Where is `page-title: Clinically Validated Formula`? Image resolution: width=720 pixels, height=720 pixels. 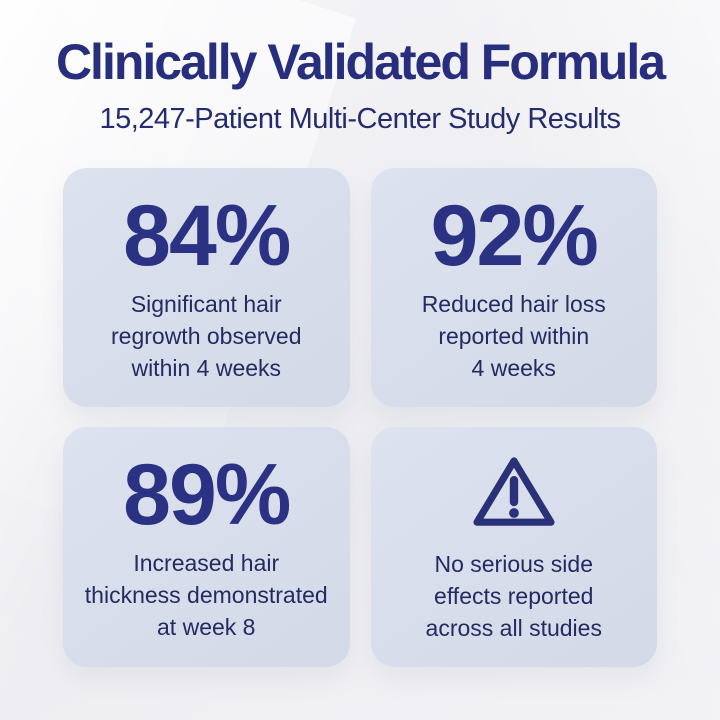 page-title: Clinically Validated Formula is located at coordinates (360, 62).